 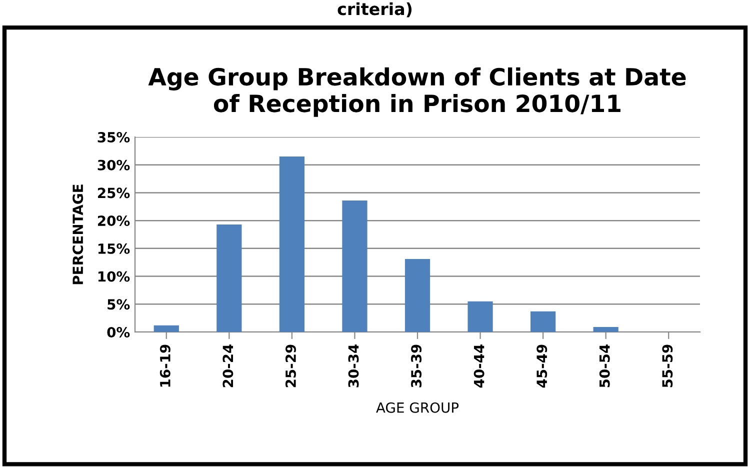 What do you see at coordinates (165, 365) in the screenshot?
I see `x-tick-label: 16-19` at bounding box center [165, 365].